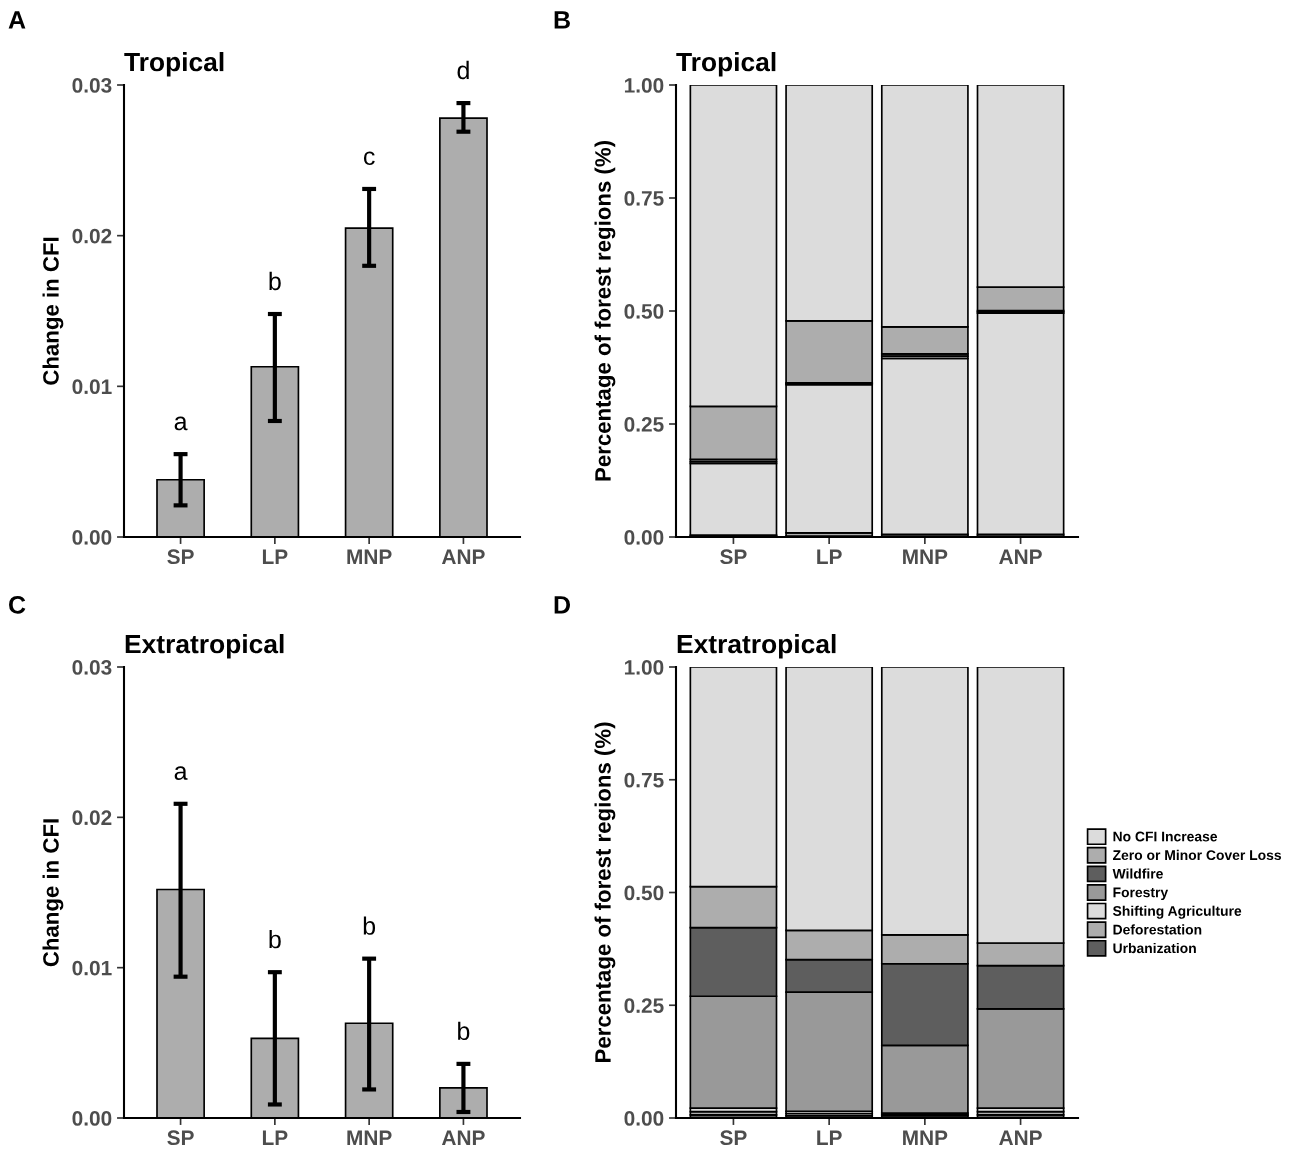  I want to click on text: A, so click(17, 20).